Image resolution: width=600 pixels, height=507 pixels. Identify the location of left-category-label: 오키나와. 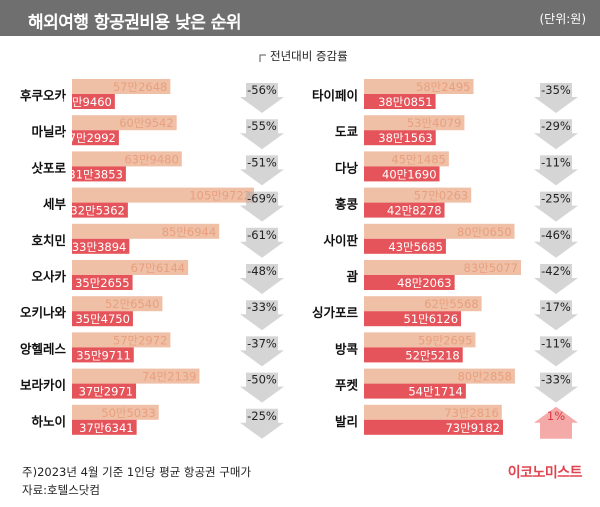
(43, 312).